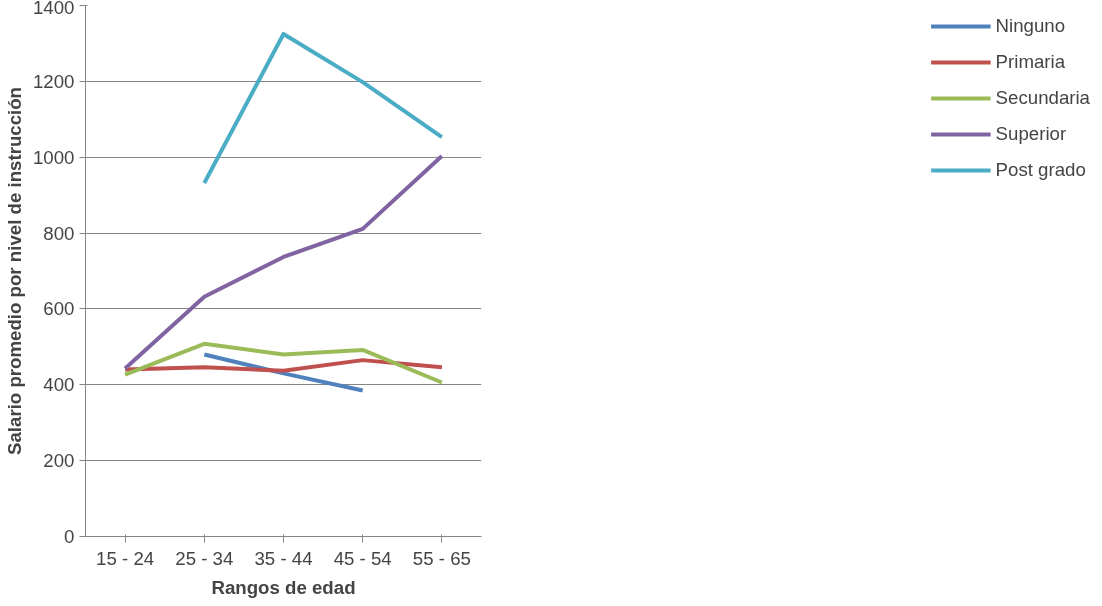 This screenshot has width=1102, height=606. I want to click on x-tick-label: 15 - 24, so click(125, 558).